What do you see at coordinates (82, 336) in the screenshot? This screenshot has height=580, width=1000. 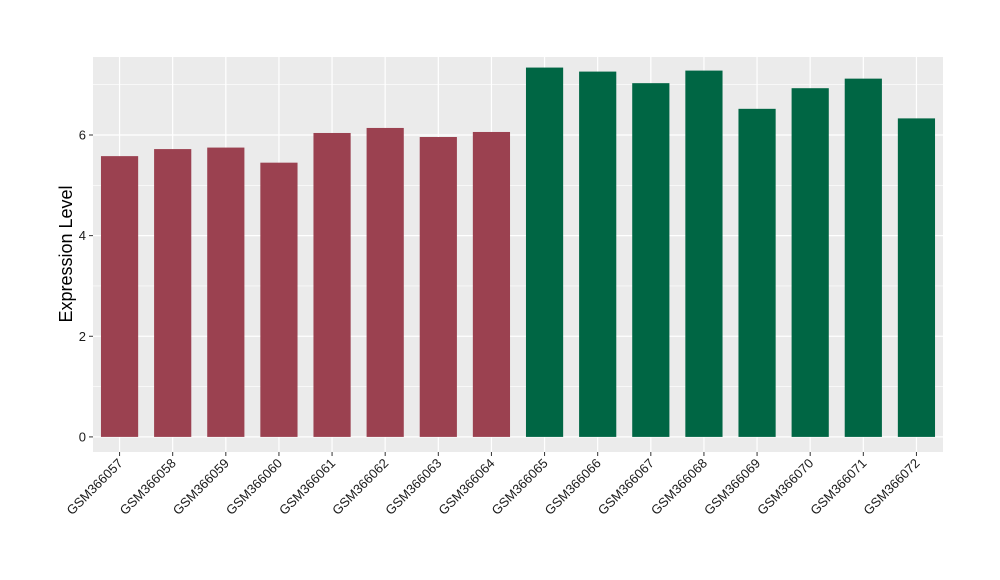 I see `y-tick-label: 2` at bounding box center [82, 336].